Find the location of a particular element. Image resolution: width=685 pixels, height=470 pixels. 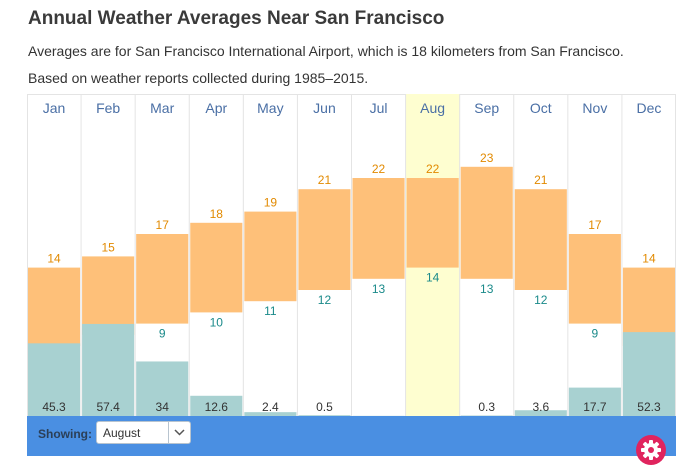

high-temperature-label: 15 is located at coordinates (108, 247).